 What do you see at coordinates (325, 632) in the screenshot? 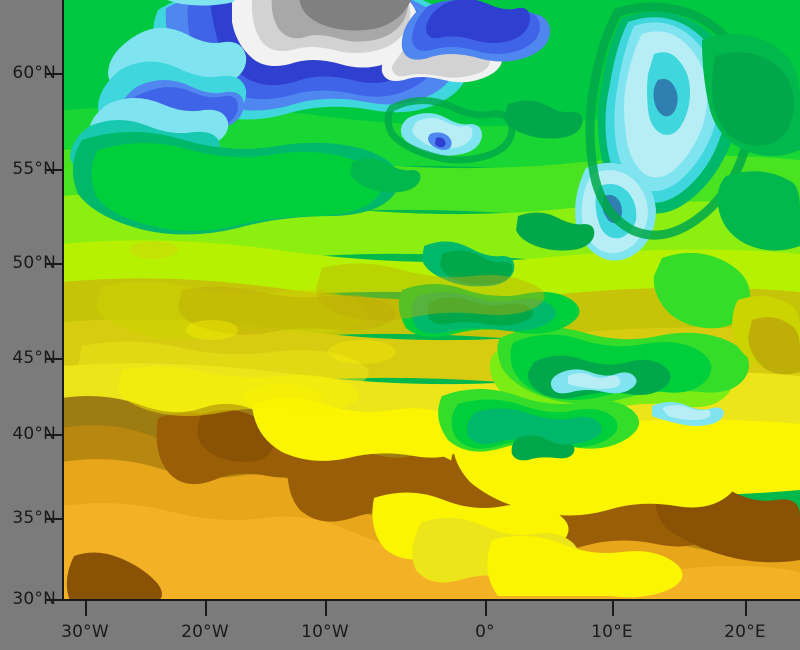
I see `lon-label-10W: 10°W` at bounding box center [325, 632].